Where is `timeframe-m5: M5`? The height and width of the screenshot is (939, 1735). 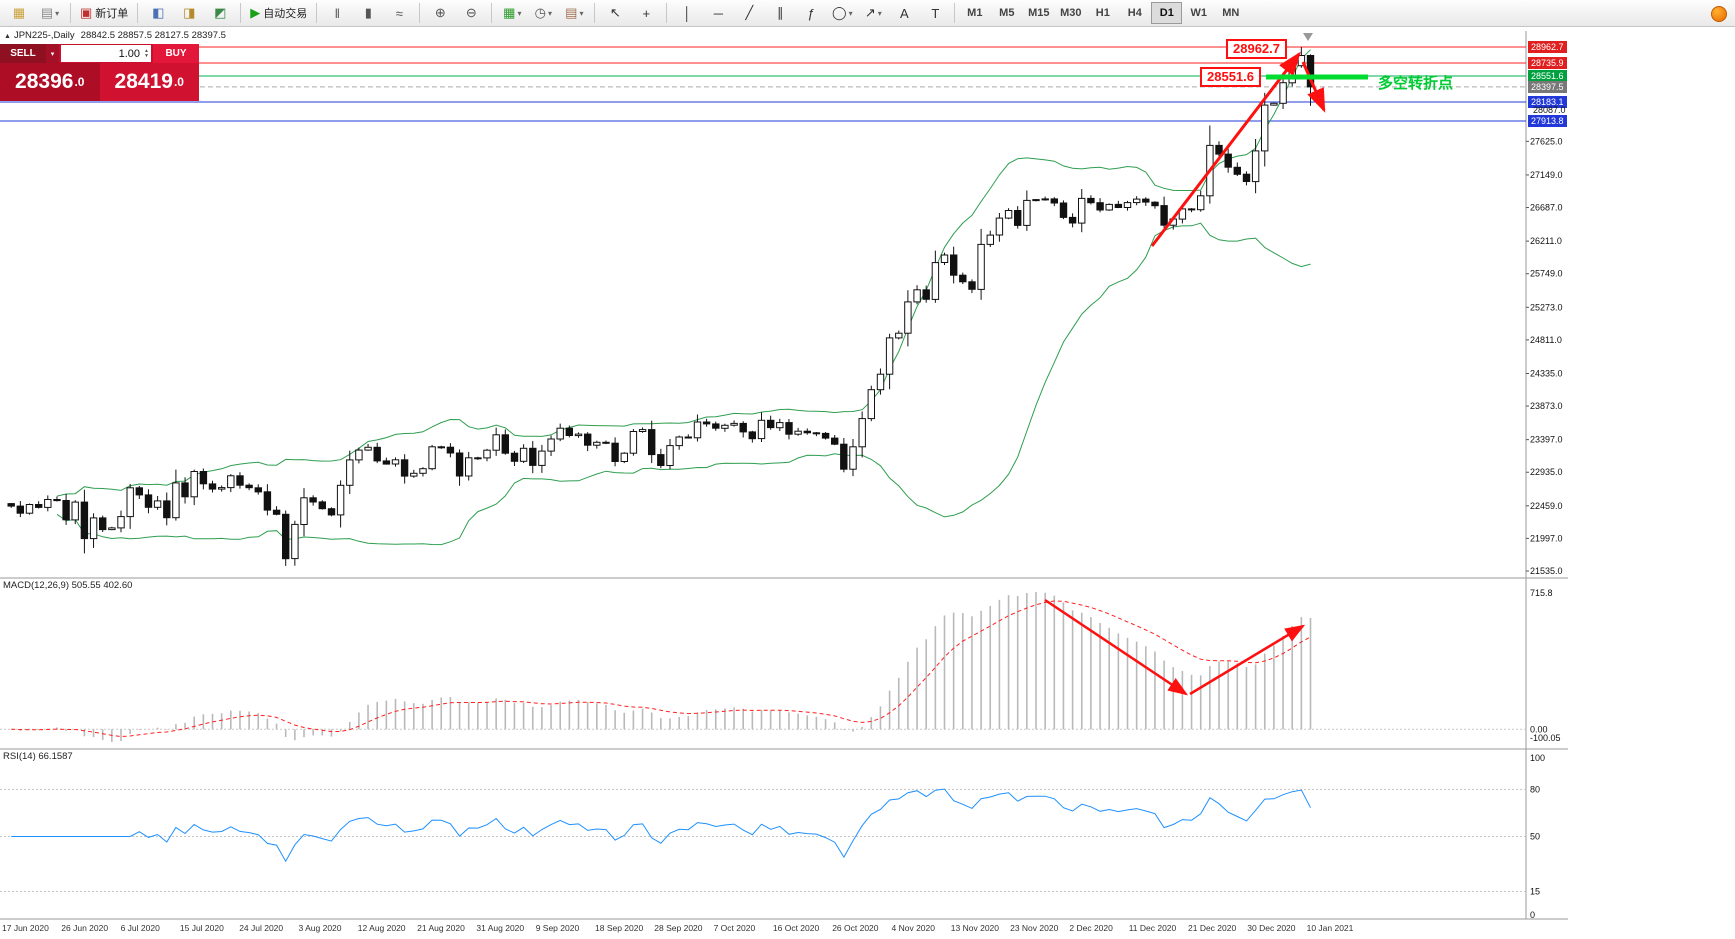
timeframe-m5: M5 is located at coordinates (1007, 13).